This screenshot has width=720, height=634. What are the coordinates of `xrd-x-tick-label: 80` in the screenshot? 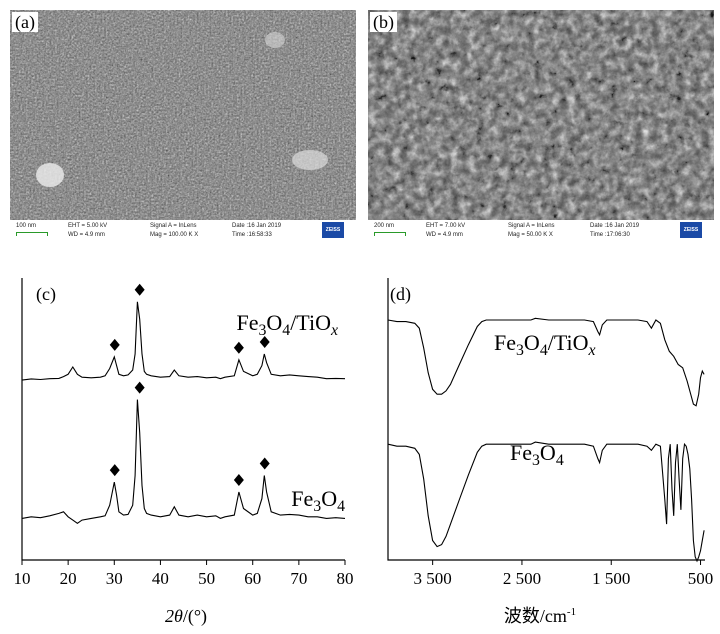 It's located at (345, 578).